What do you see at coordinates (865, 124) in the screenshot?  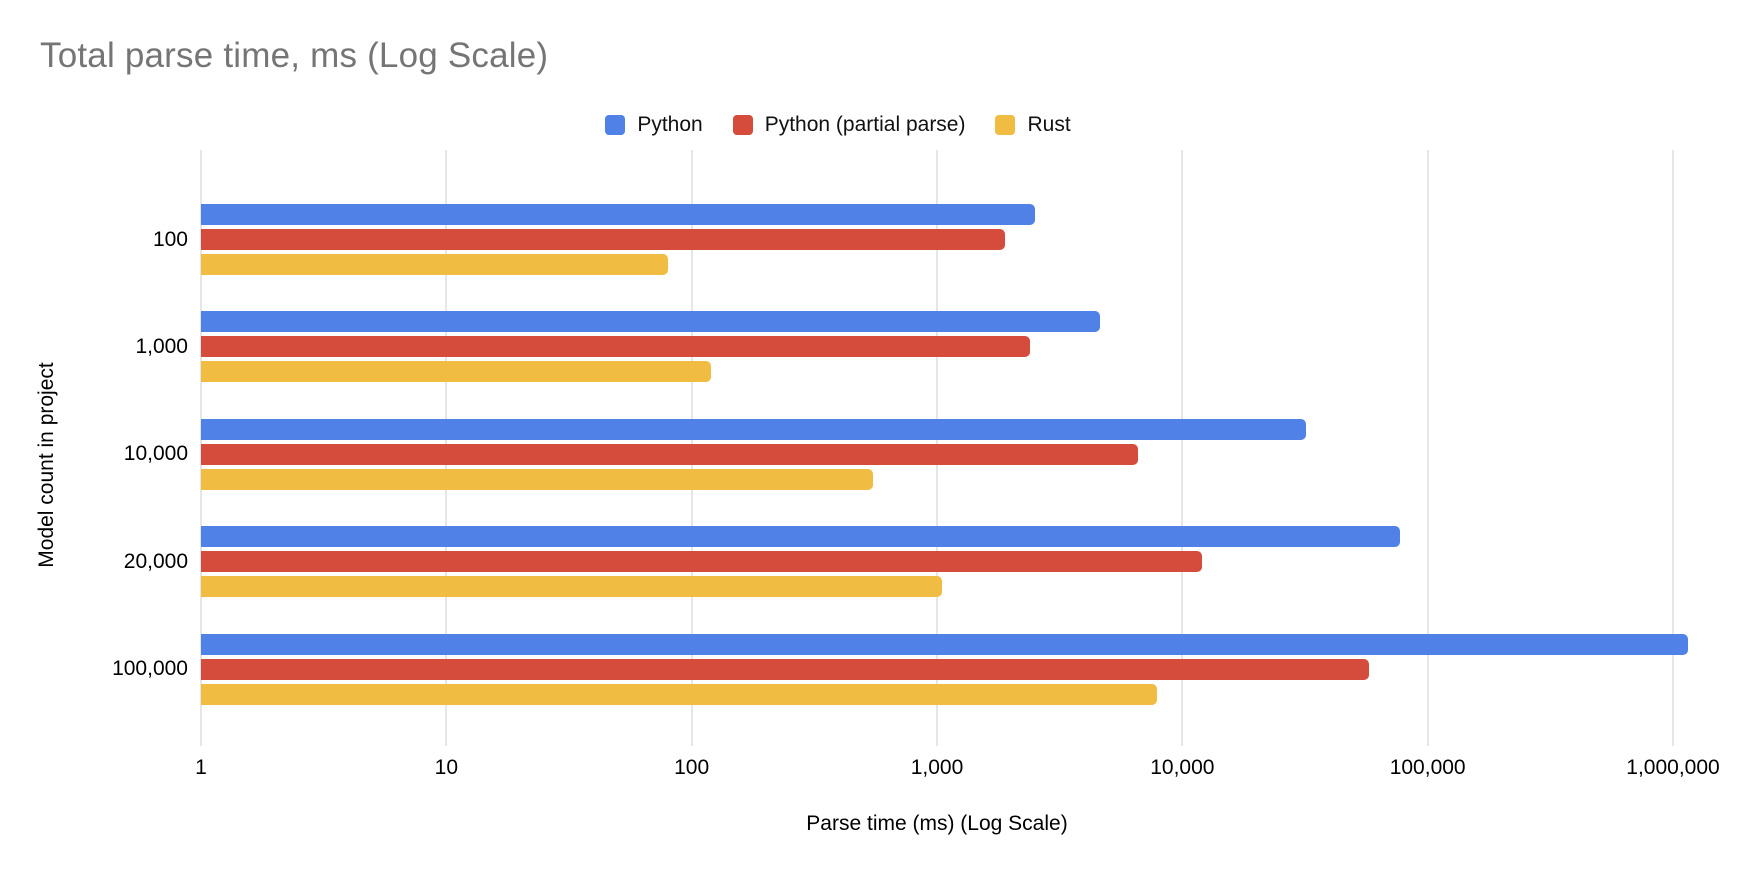 I see `legend-label: Python (partial parse)` at bounding box center [865, 124].